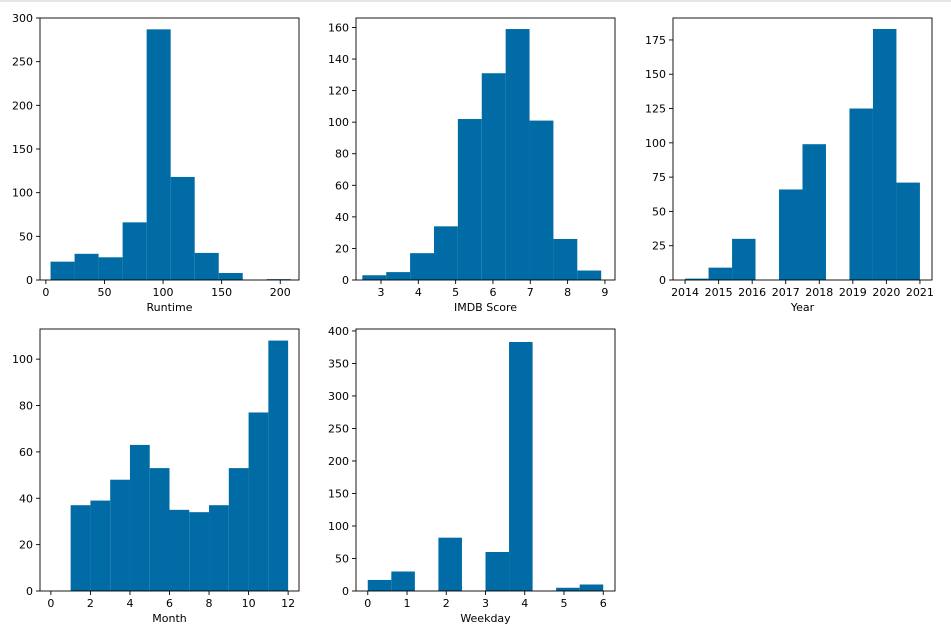 The width and height of the screenshot is (951, 634). I want to click on imdb-ytick-label: 140, so click(338, 59).